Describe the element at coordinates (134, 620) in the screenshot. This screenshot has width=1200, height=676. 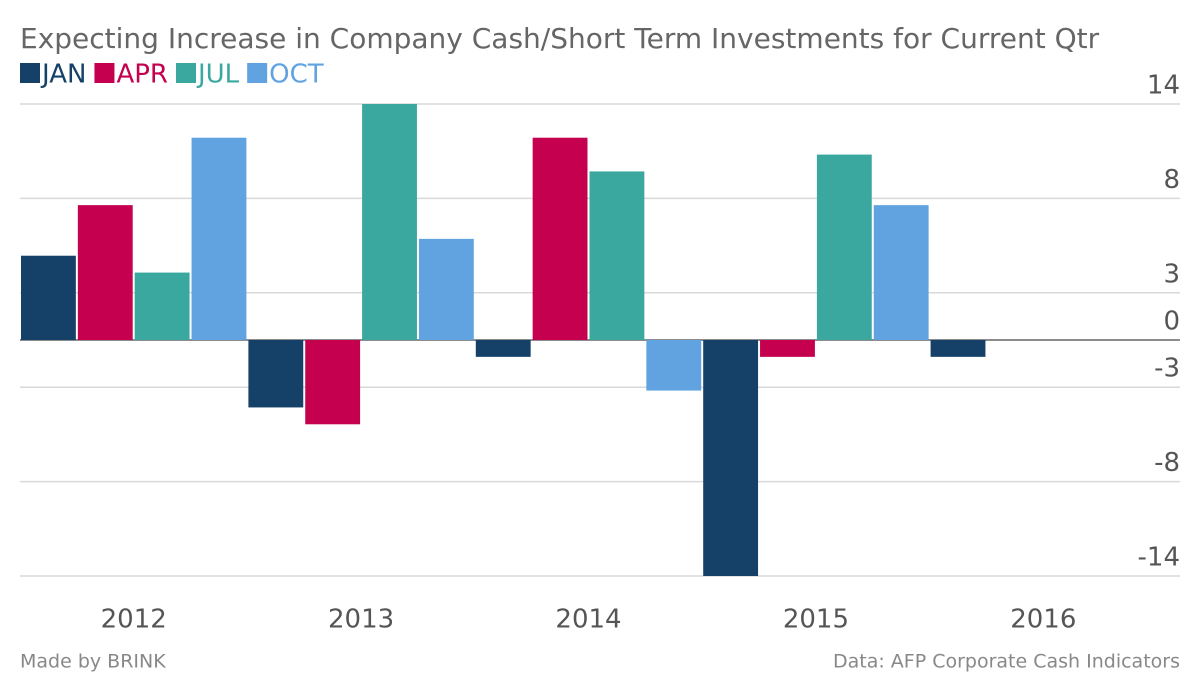
I see `x-tick-label: 2012` at that location.